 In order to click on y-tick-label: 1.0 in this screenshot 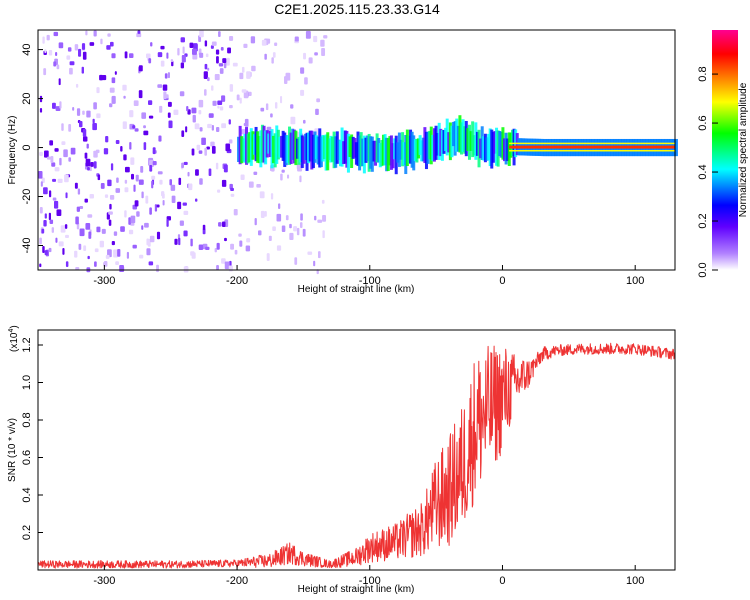, I will do `click(27, 382)`.